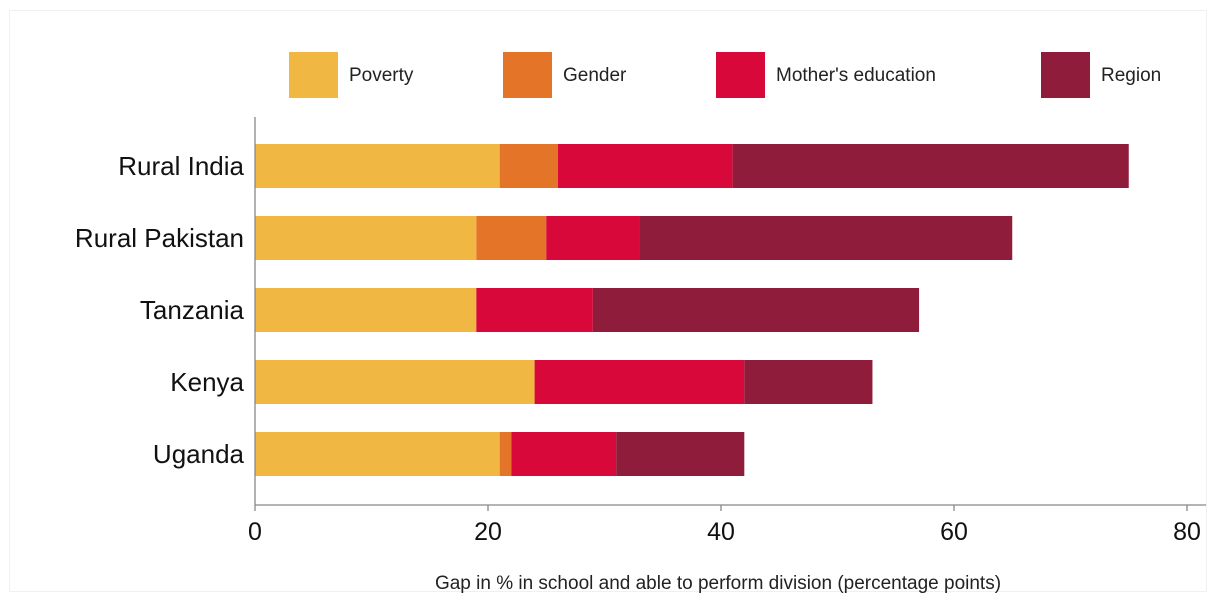 The width and height of the screenshot is (1217, 598). Describe the element at coordinates (488, 532) in the screenshot. I see `x-tick-label-20: 20` at that location.